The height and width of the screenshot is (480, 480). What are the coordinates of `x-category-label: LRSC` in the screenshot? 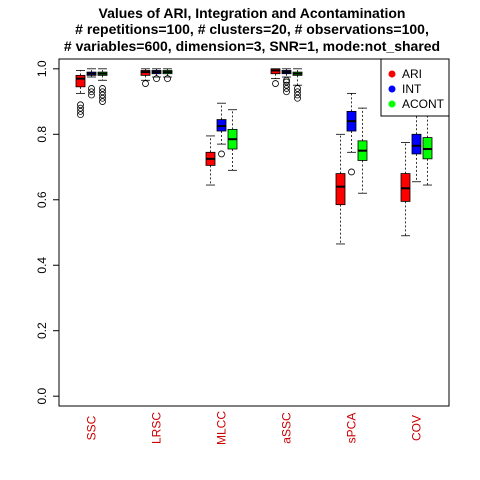 It's located at (157, 428).